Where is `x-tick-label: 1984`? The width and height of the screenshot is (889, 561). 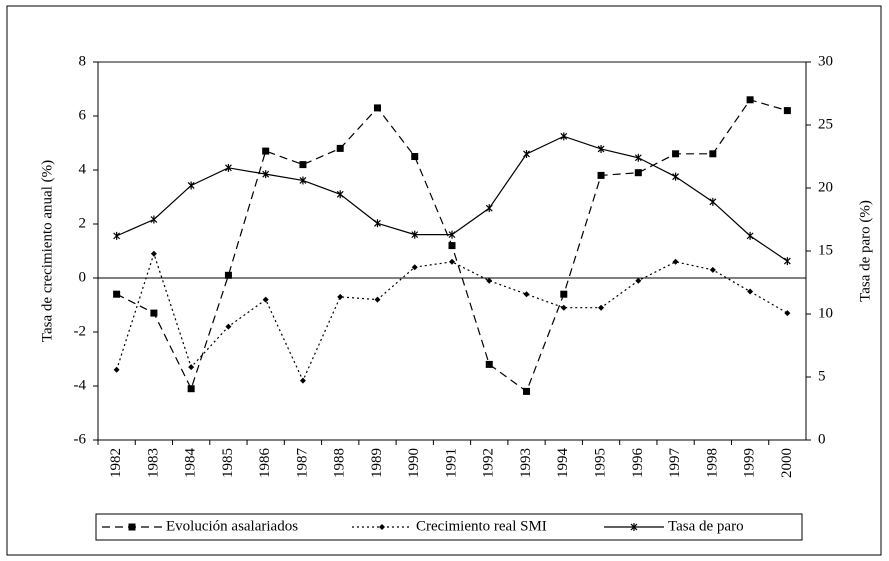
x-tick-label: 1984 is located at coordinates (191, 463).